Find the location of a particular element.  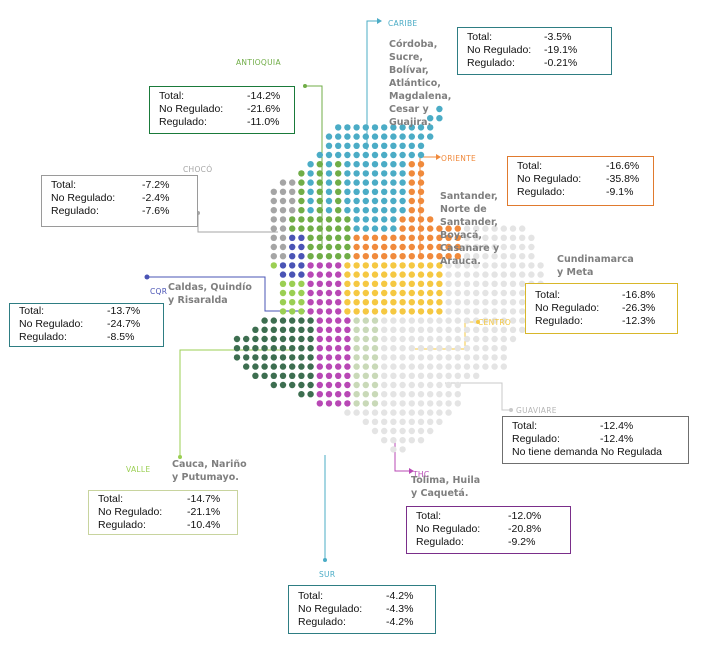

centro-description: Cundinamarca y Meta is located at coordinates (595, 266).